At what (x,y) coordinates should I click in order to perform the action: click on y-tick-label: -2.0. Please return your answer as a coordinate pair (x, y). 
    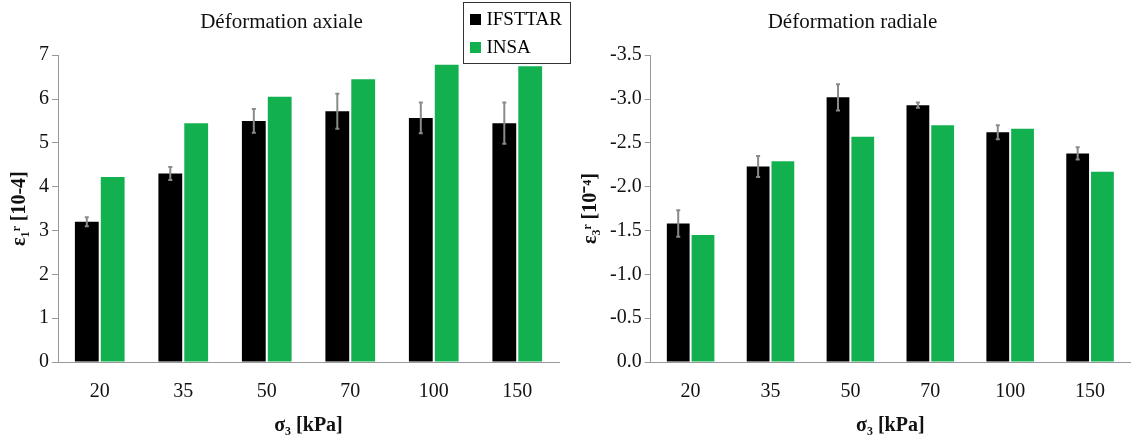
    Looking at the image, I should click on (625, 184).